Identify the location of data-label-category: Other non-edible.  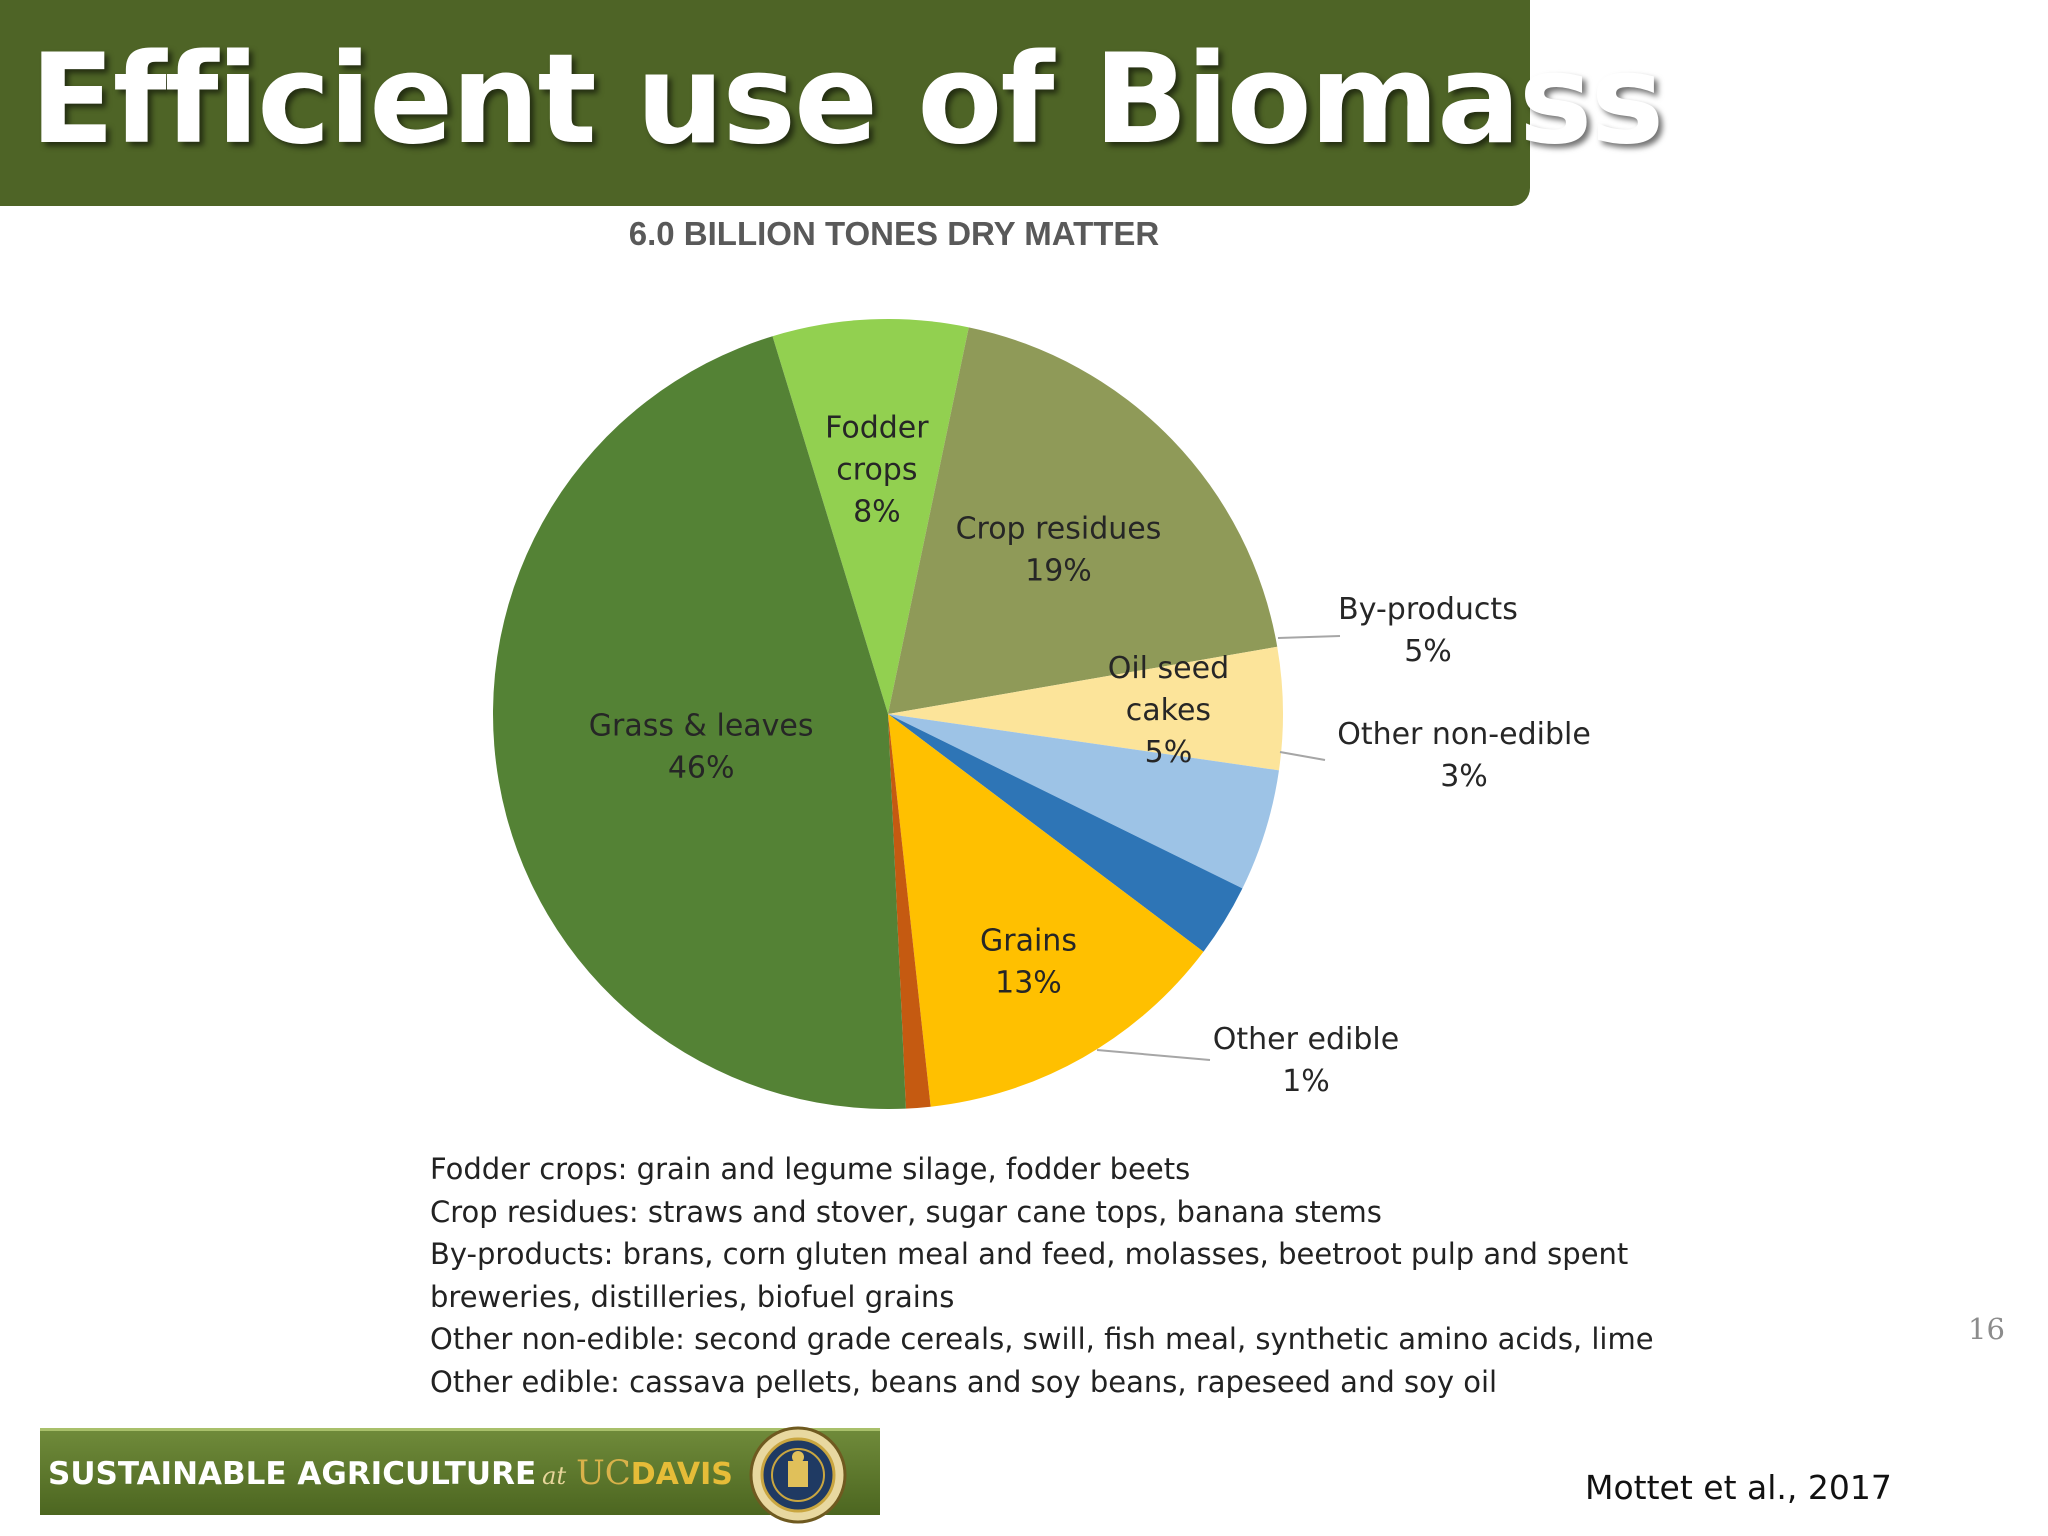
(1464, 734).